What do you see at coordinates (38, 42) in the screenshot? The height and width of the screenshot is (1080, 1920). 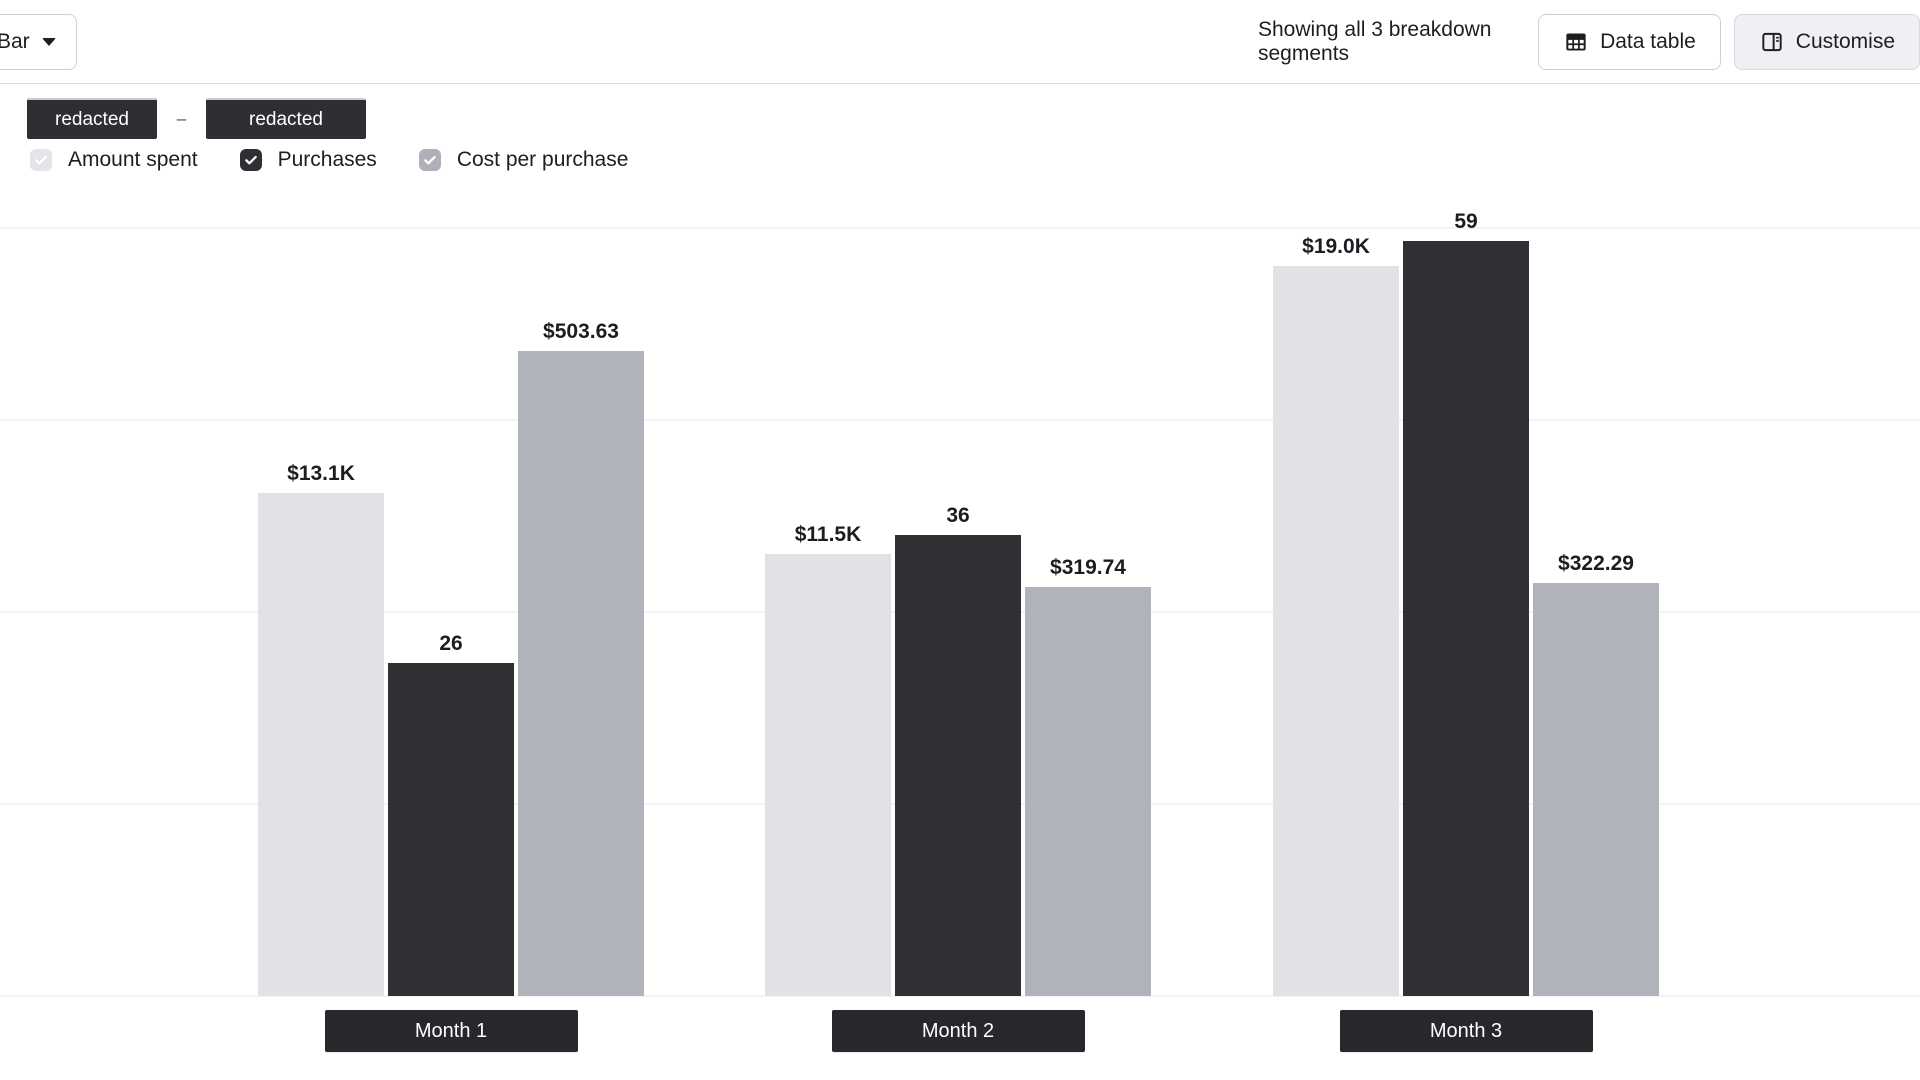 I see `chart-type-dropdown: Bar` at bounding box center [38, 42].